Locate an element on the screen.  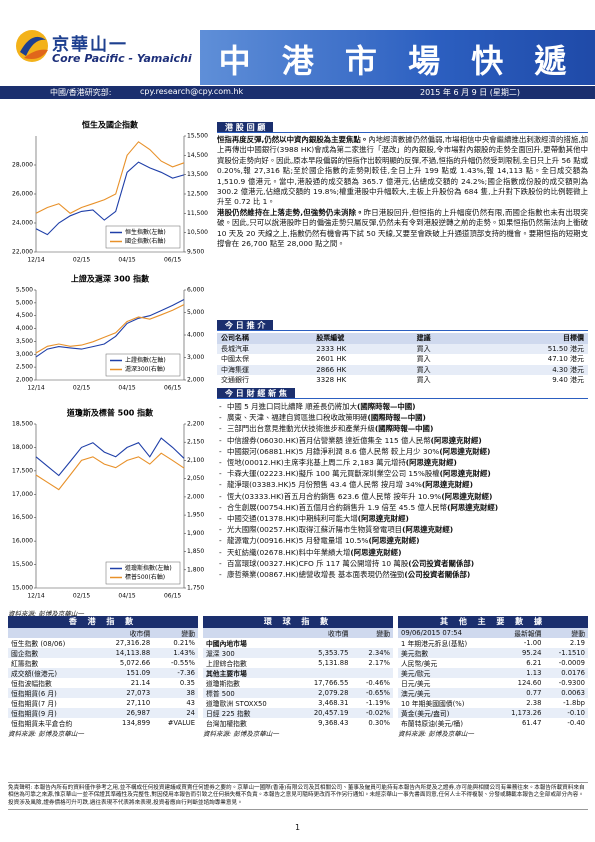
table-cell: 0.35 is located at coordinates (187, 683).